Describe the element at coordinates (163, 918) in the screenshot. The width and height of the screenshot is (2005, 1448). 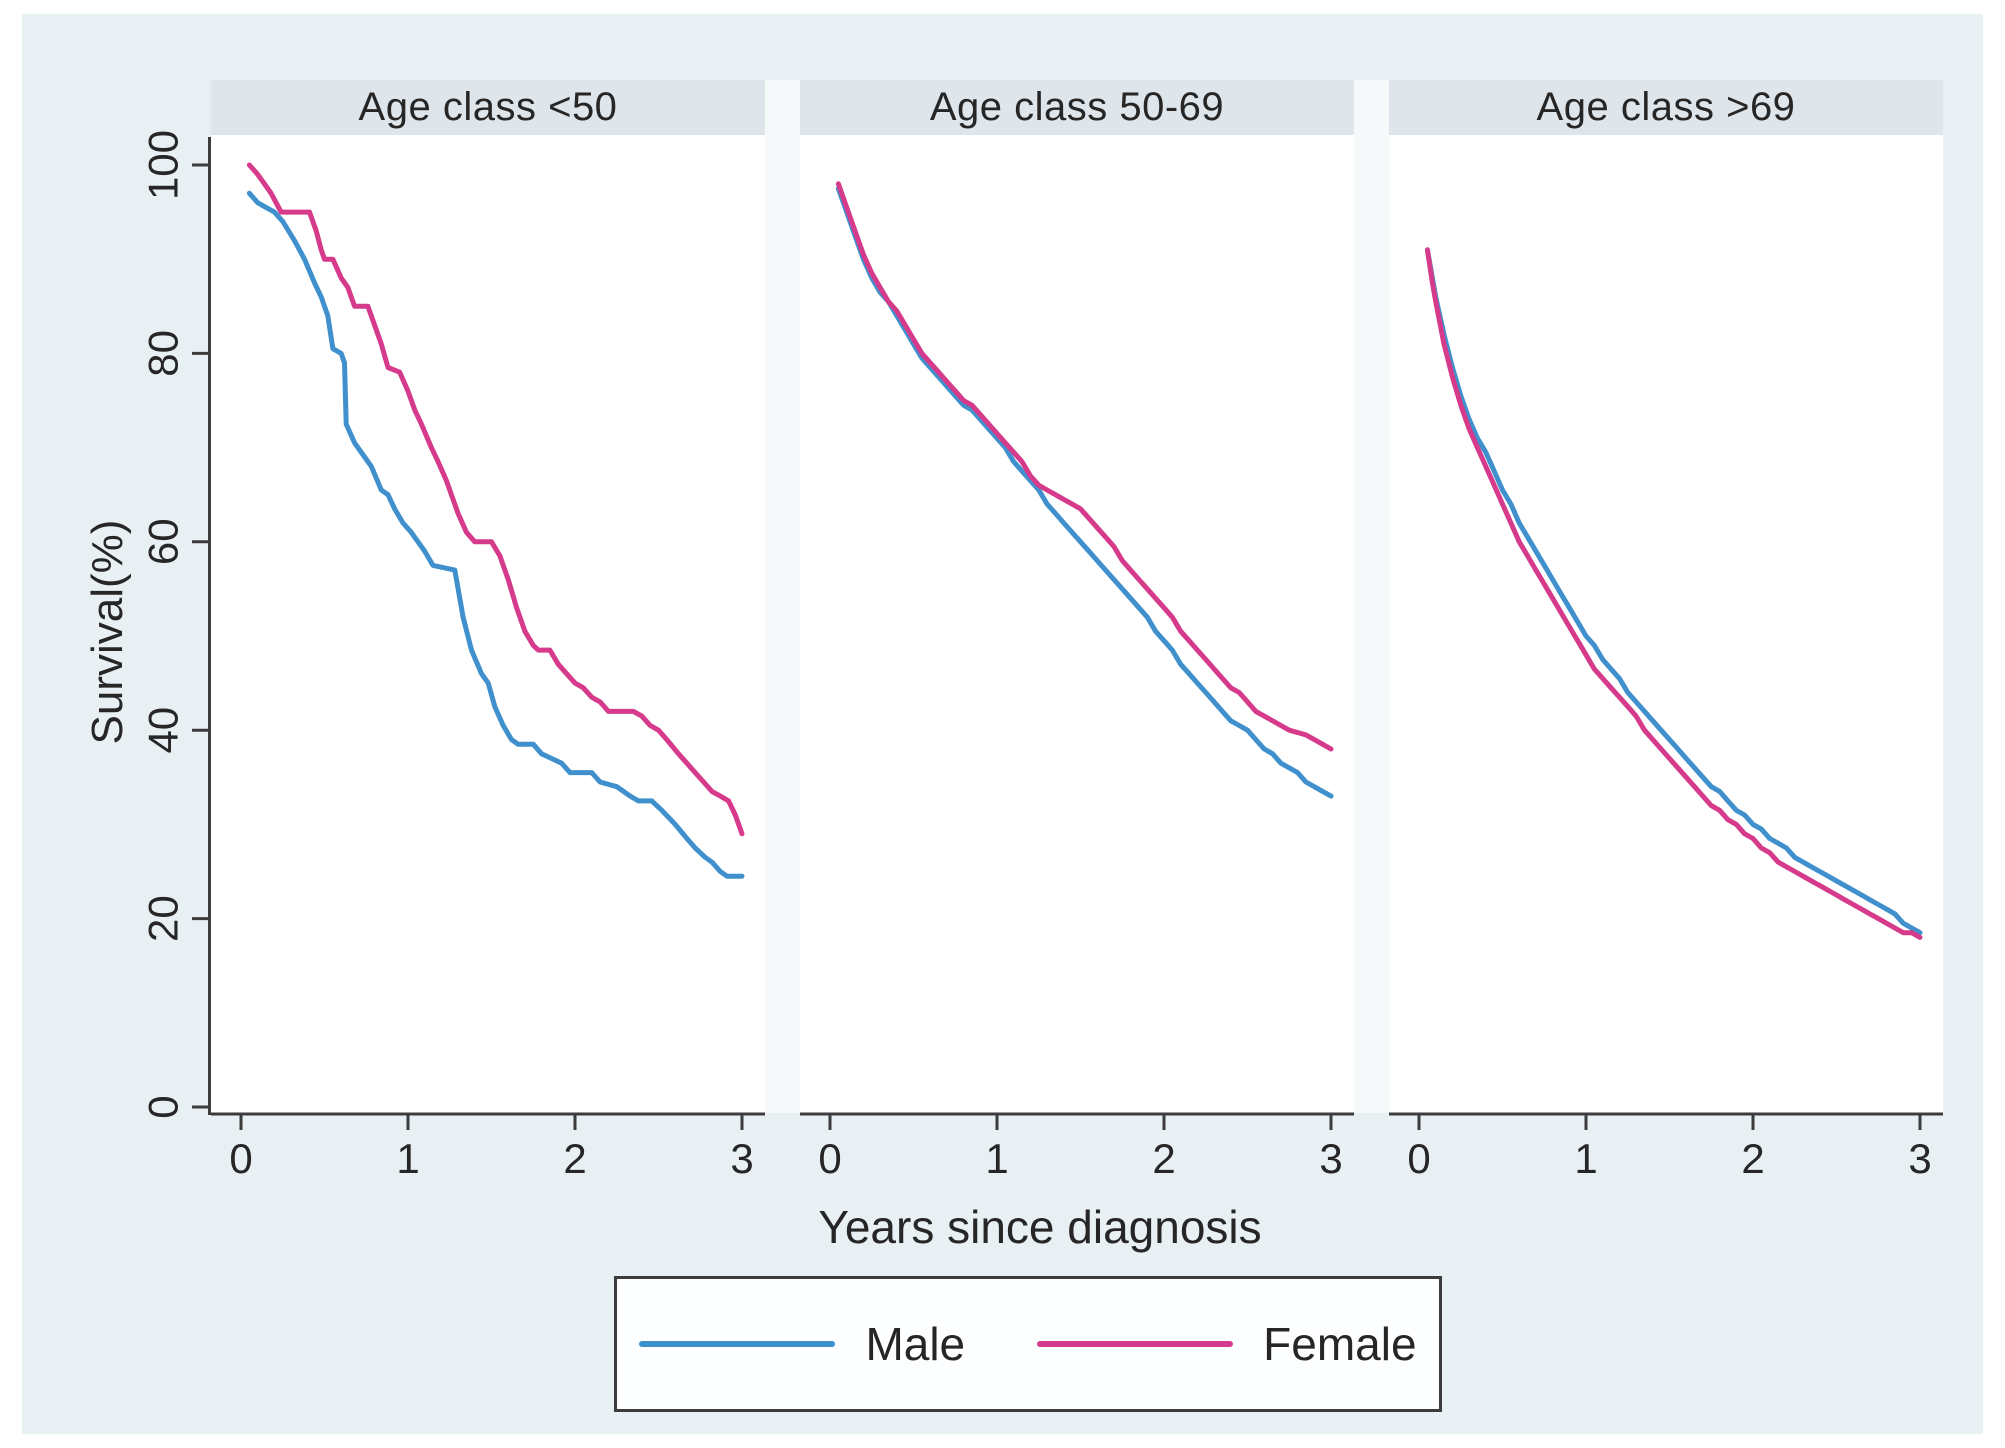
I see `y-tick-label: 20` at that location.